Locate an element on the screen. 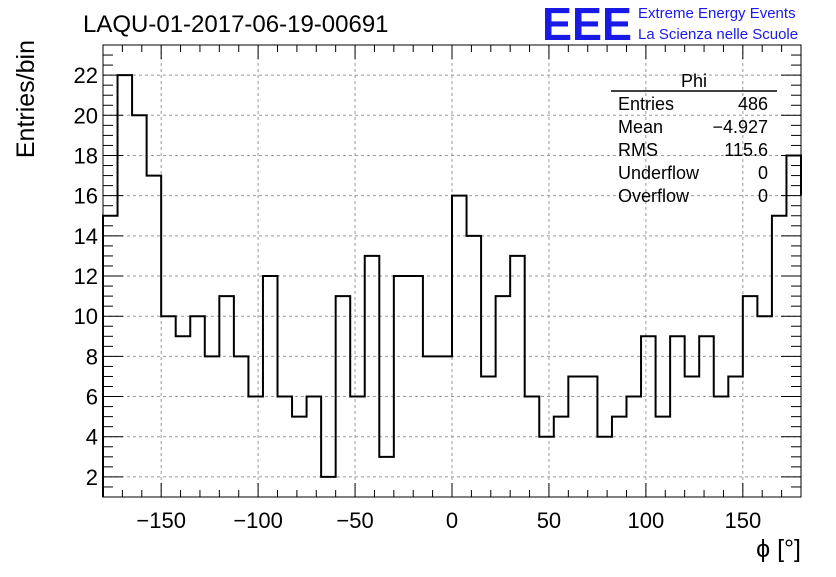  y-tick-label: 14 is located at coordinates (86, 236).